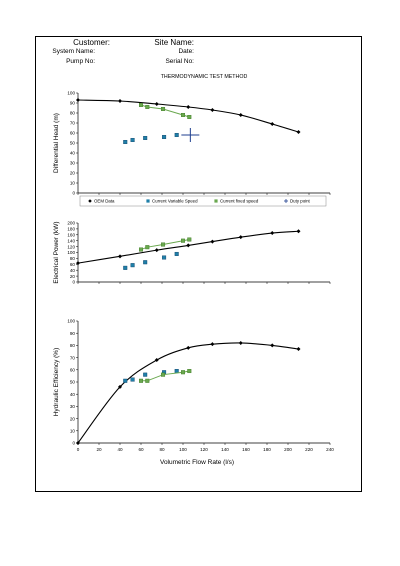  Describe the element at coordinates (71, 229) in the screenshot. I see `y-tick-label: 180` at that location.